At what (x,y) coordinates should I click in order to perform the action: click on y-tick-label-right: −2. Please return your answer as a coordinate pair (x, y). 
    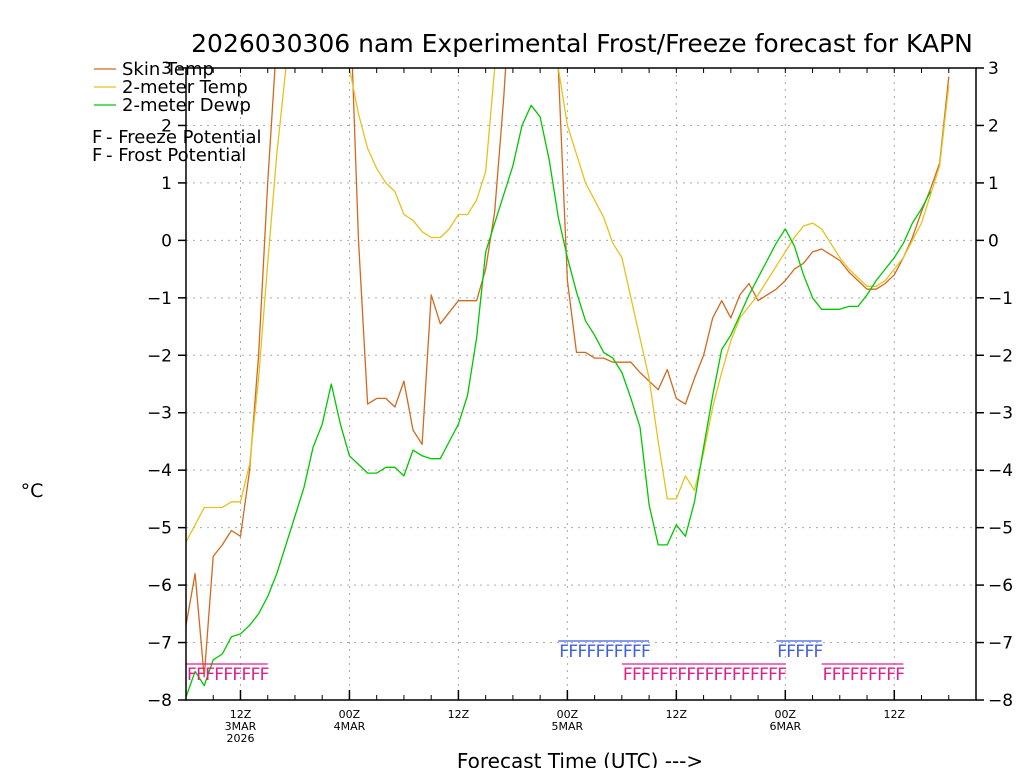
    Looking at the image, I should click on (1000, 356).